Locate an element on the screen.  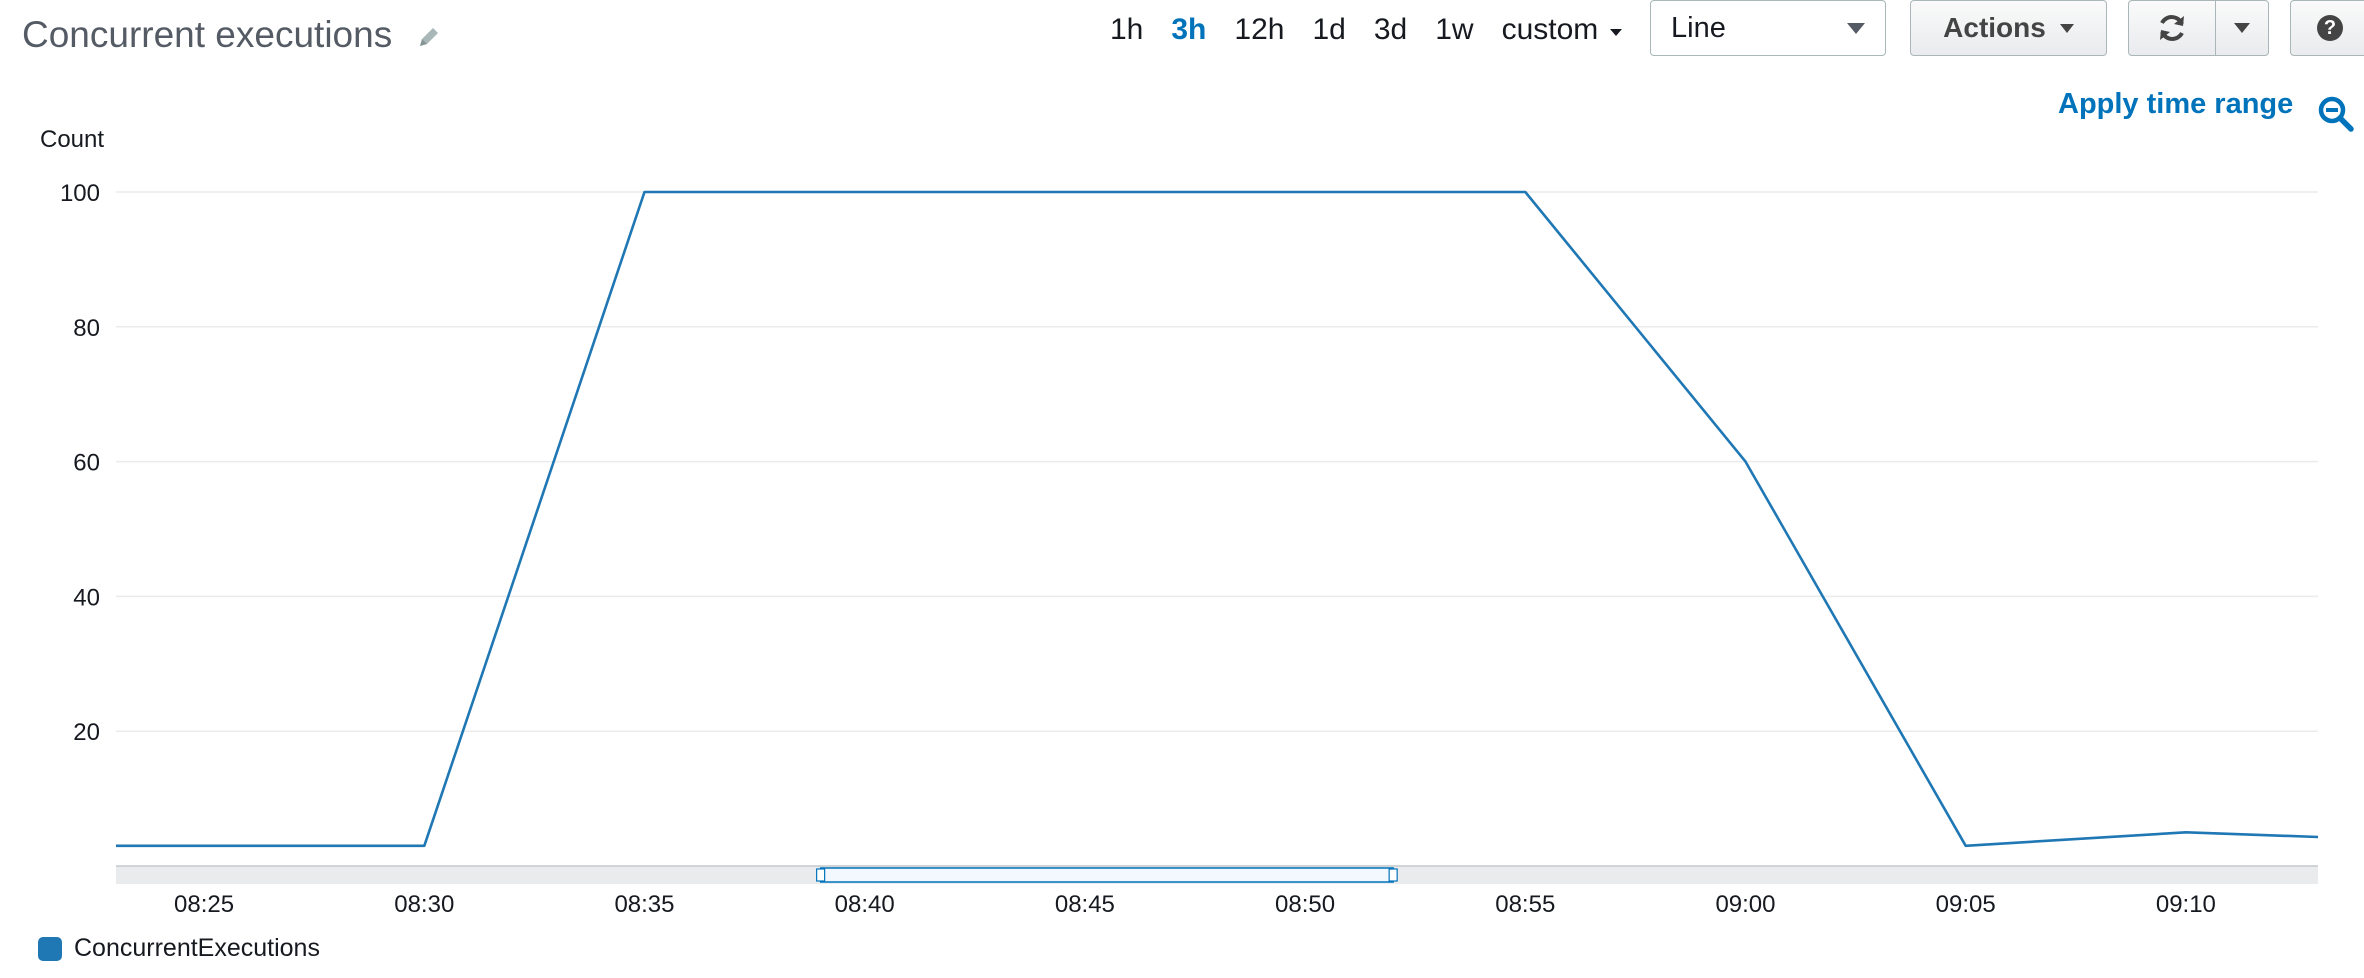
x-tick-label: 09:10 is located at coordinates (2186, 904).